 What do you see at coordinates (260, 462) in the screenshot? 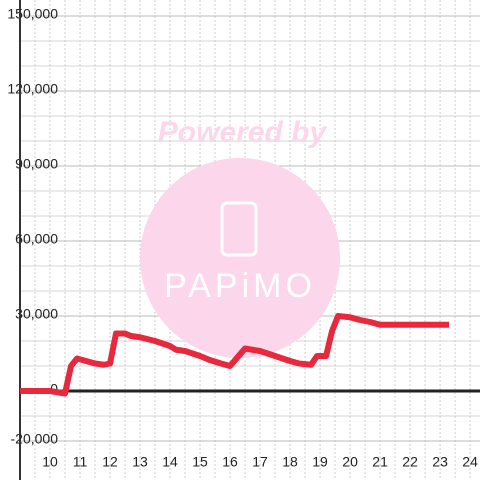
I see `x-tick-label: 17` at bounding box center [260, 462].